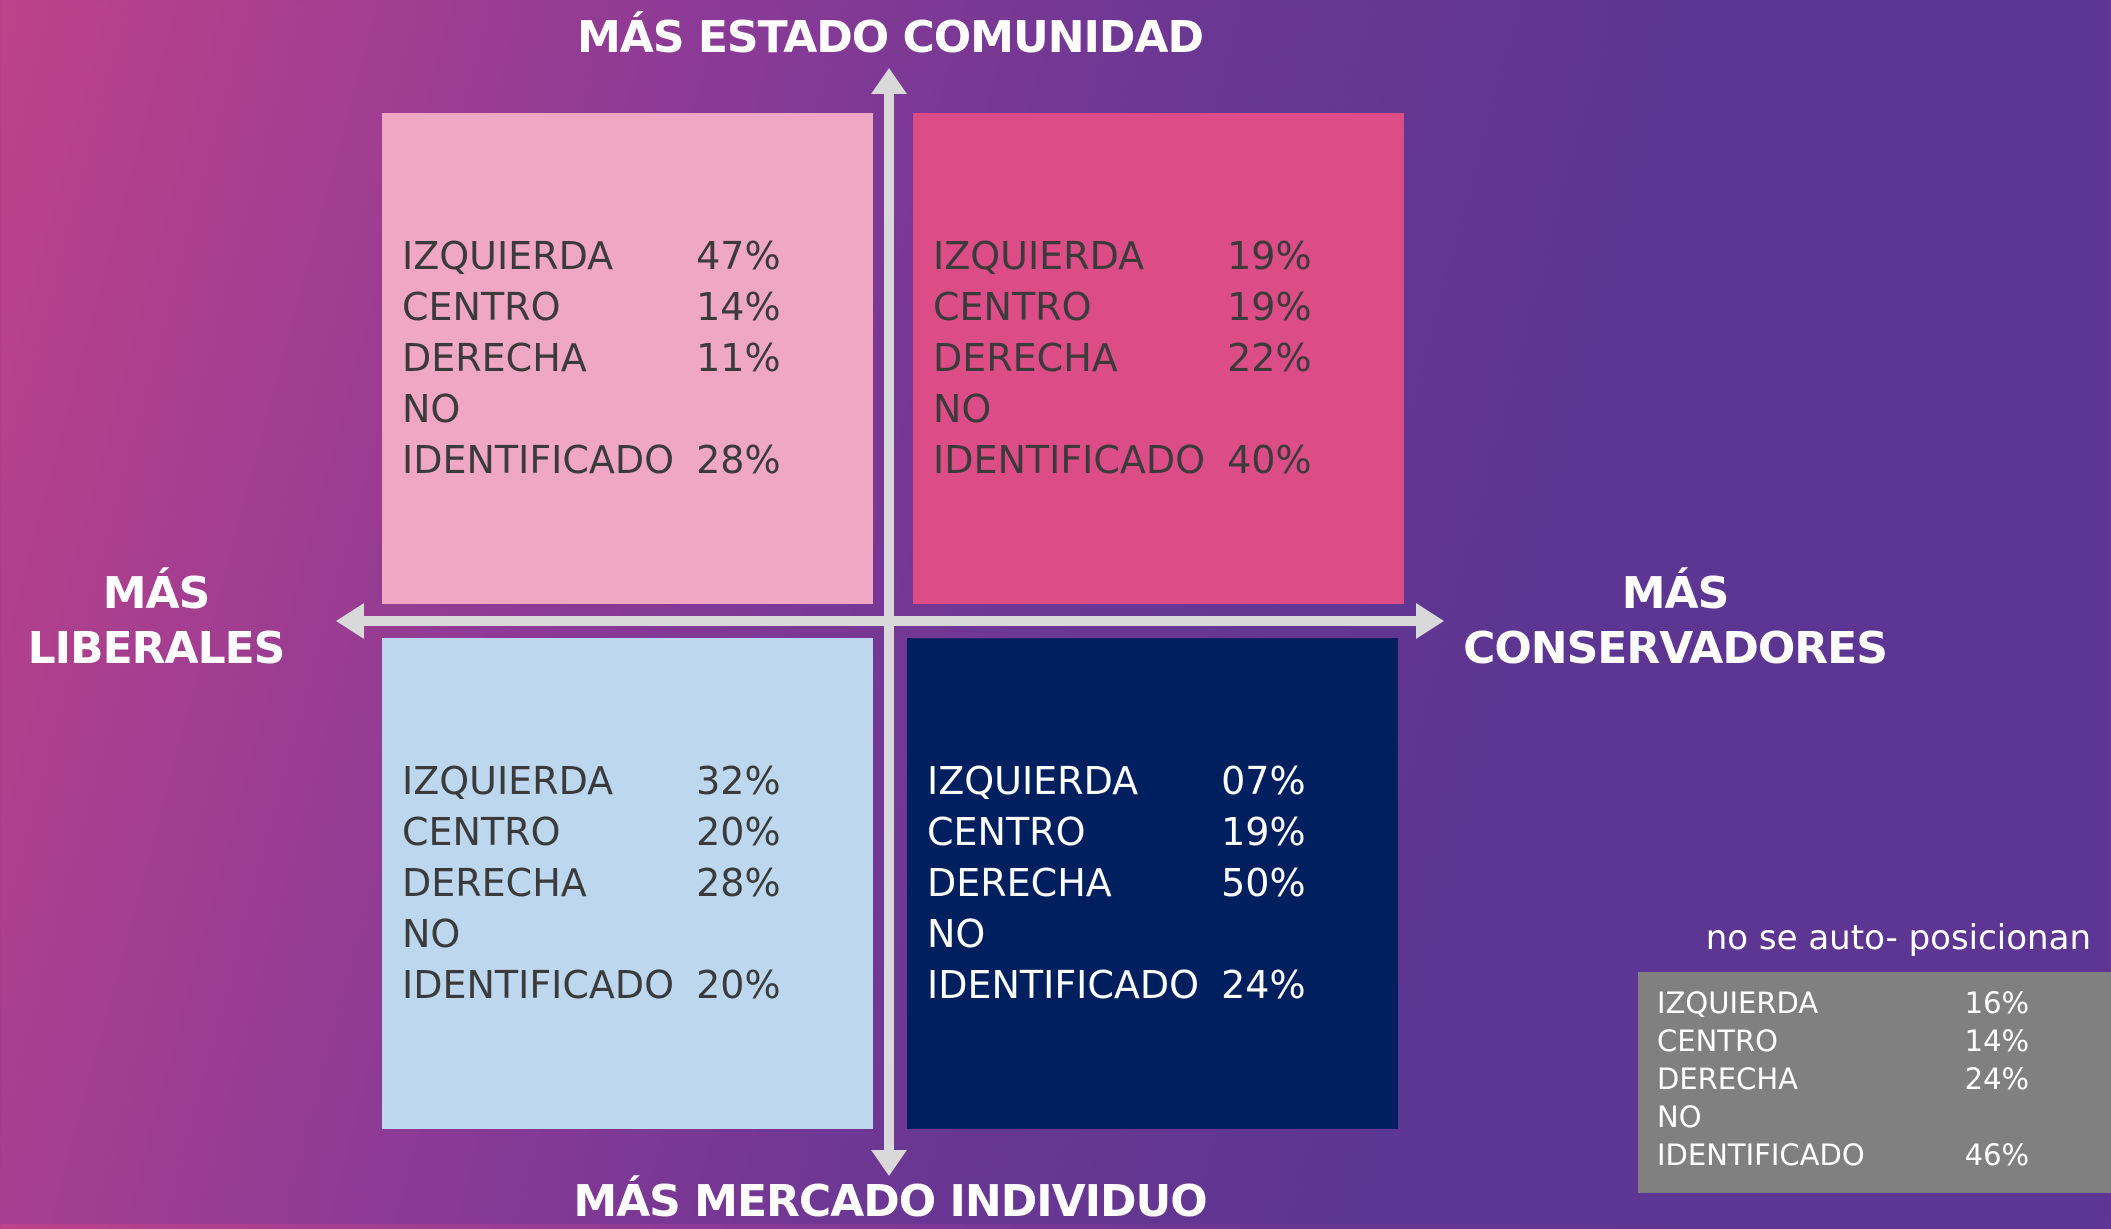  What do you see at coordinates (738, 358) in the screenshot?
I see `row-value: 11%` at bounding box center [738, 358].